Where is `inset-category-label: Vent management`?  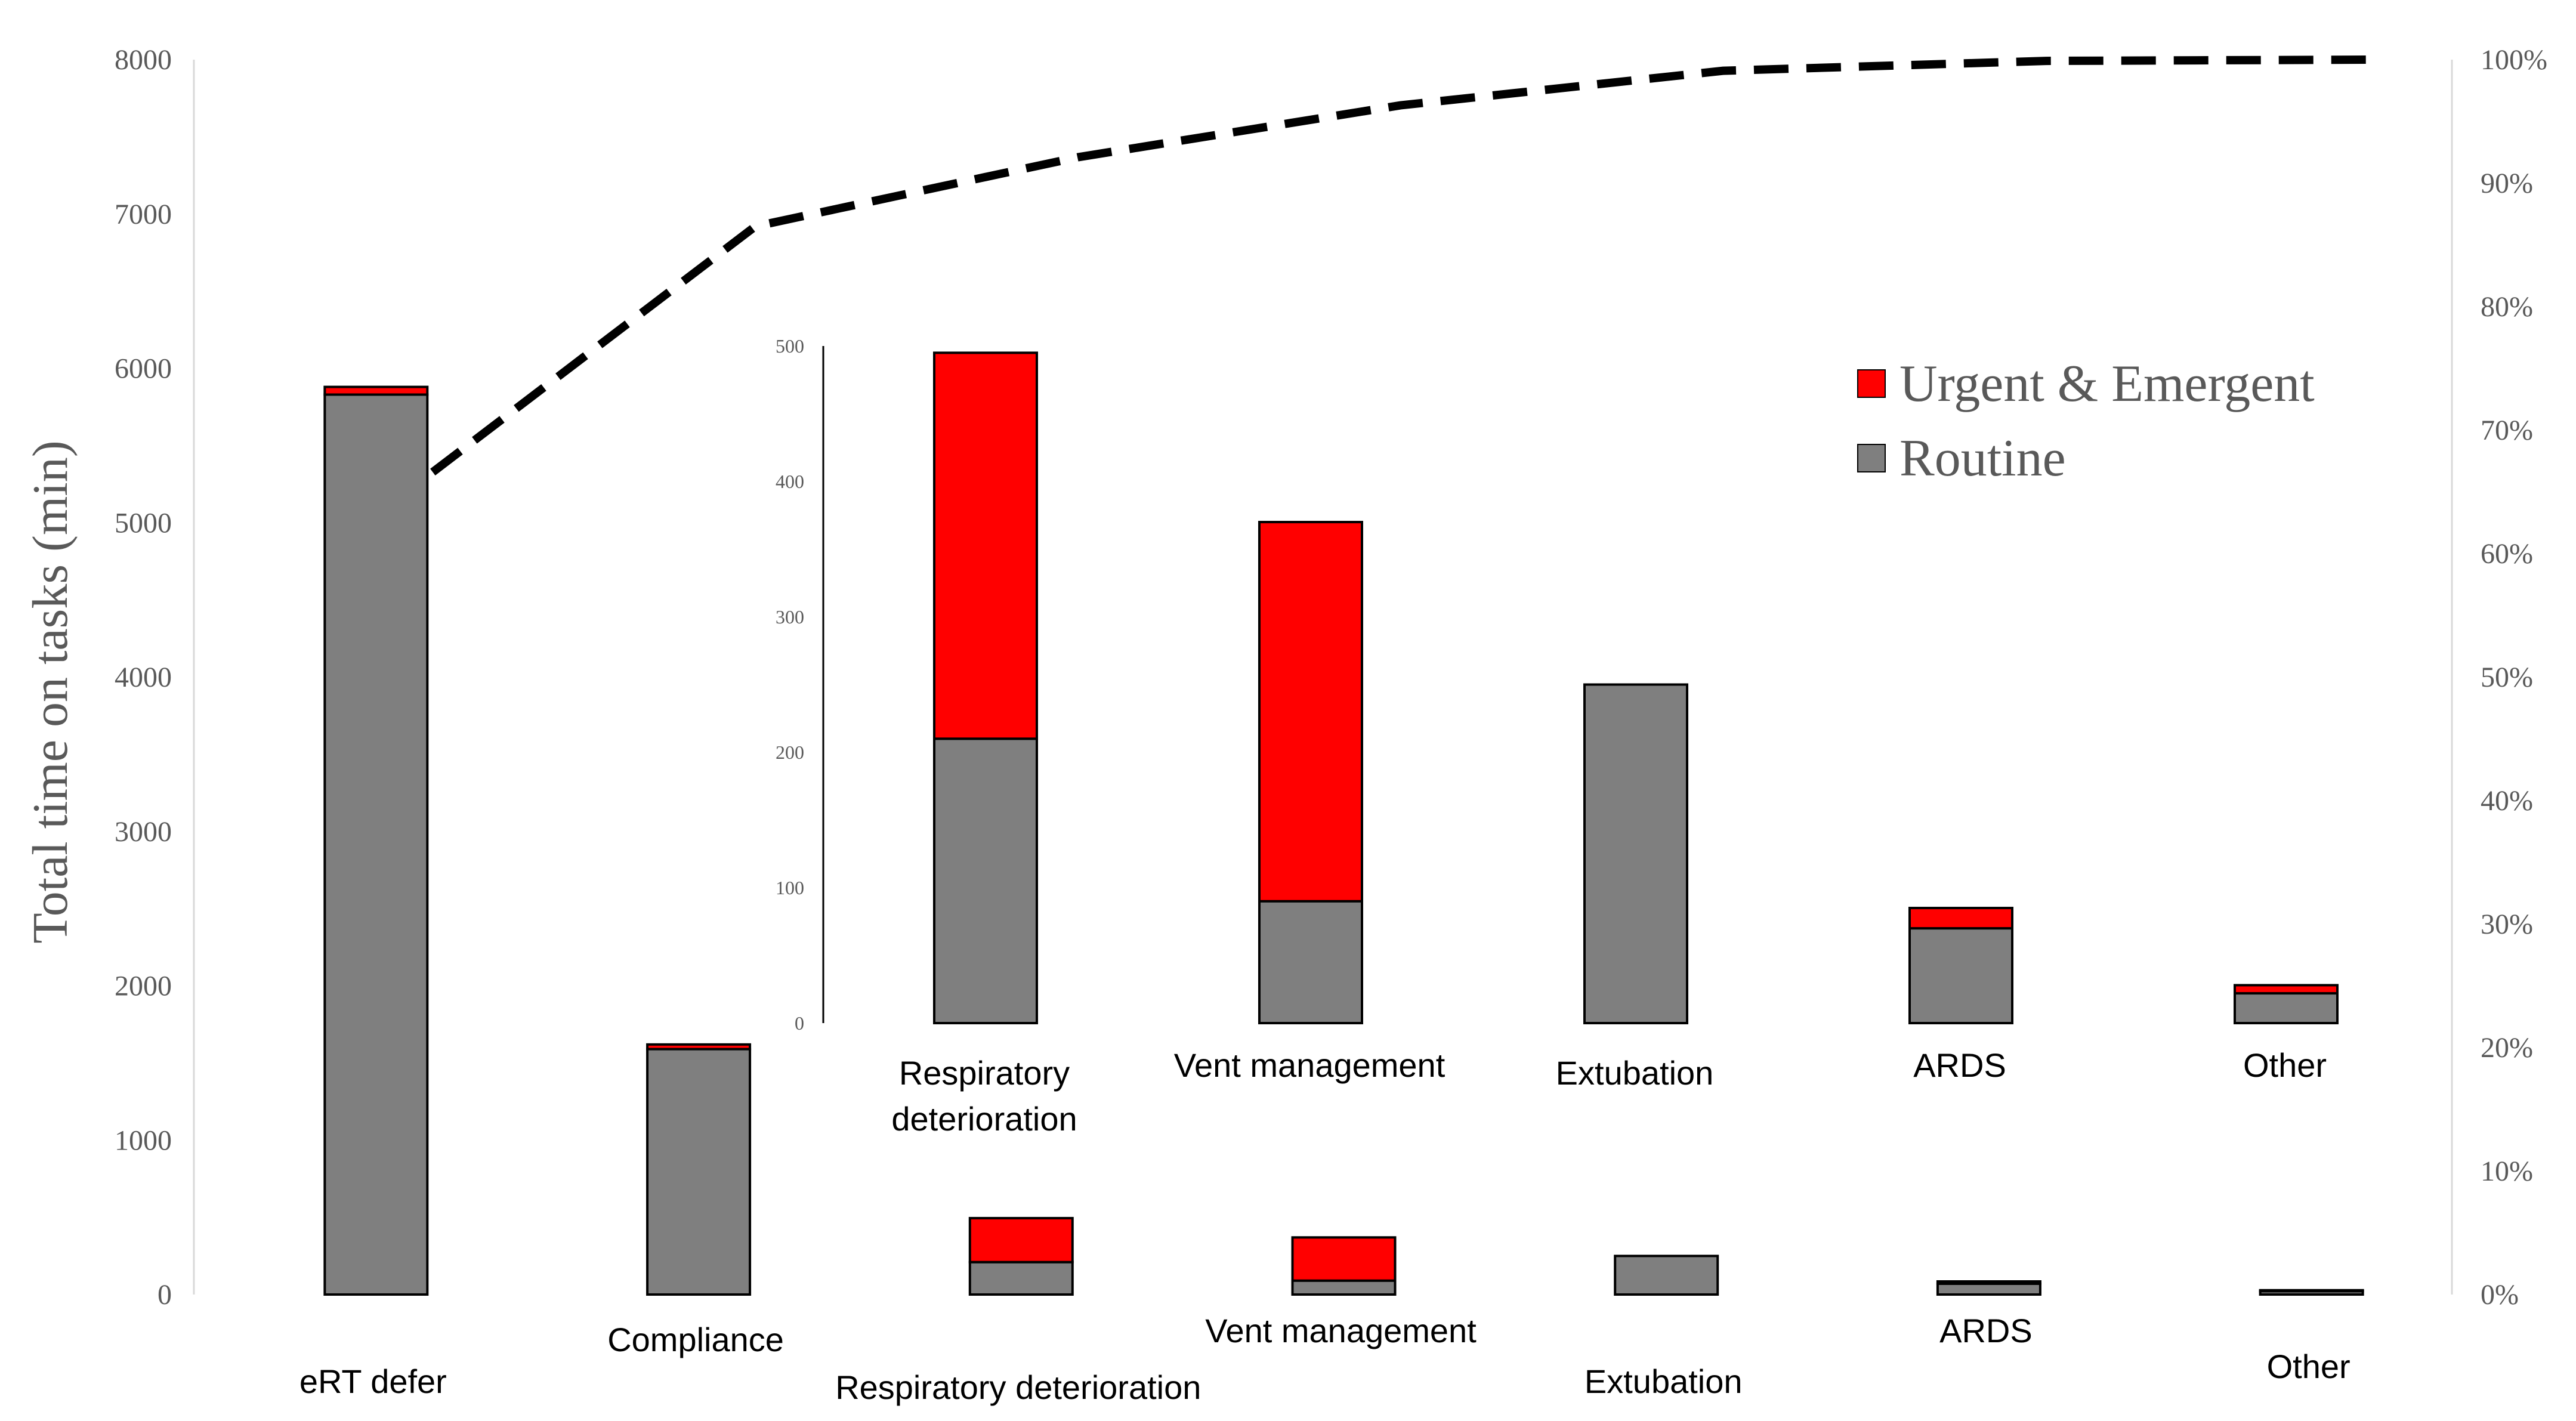 inset-category-label: Vent management is located at coordinates (1309, 1065).